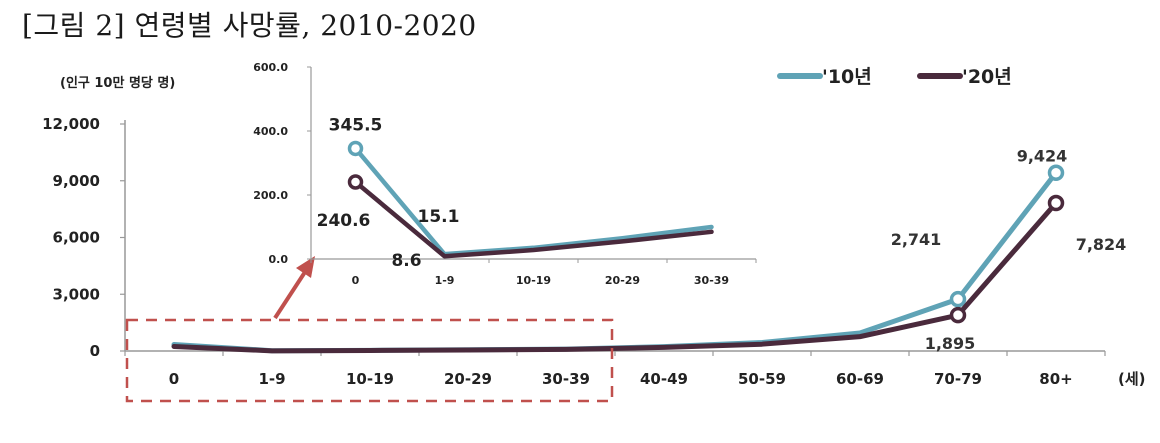 The width and height of the screenshot is (1160, 443). What do you see at coordinates (174, 379) in the screenshot?
I see `x-tick-label: 0` at bounding box center [174, 379].